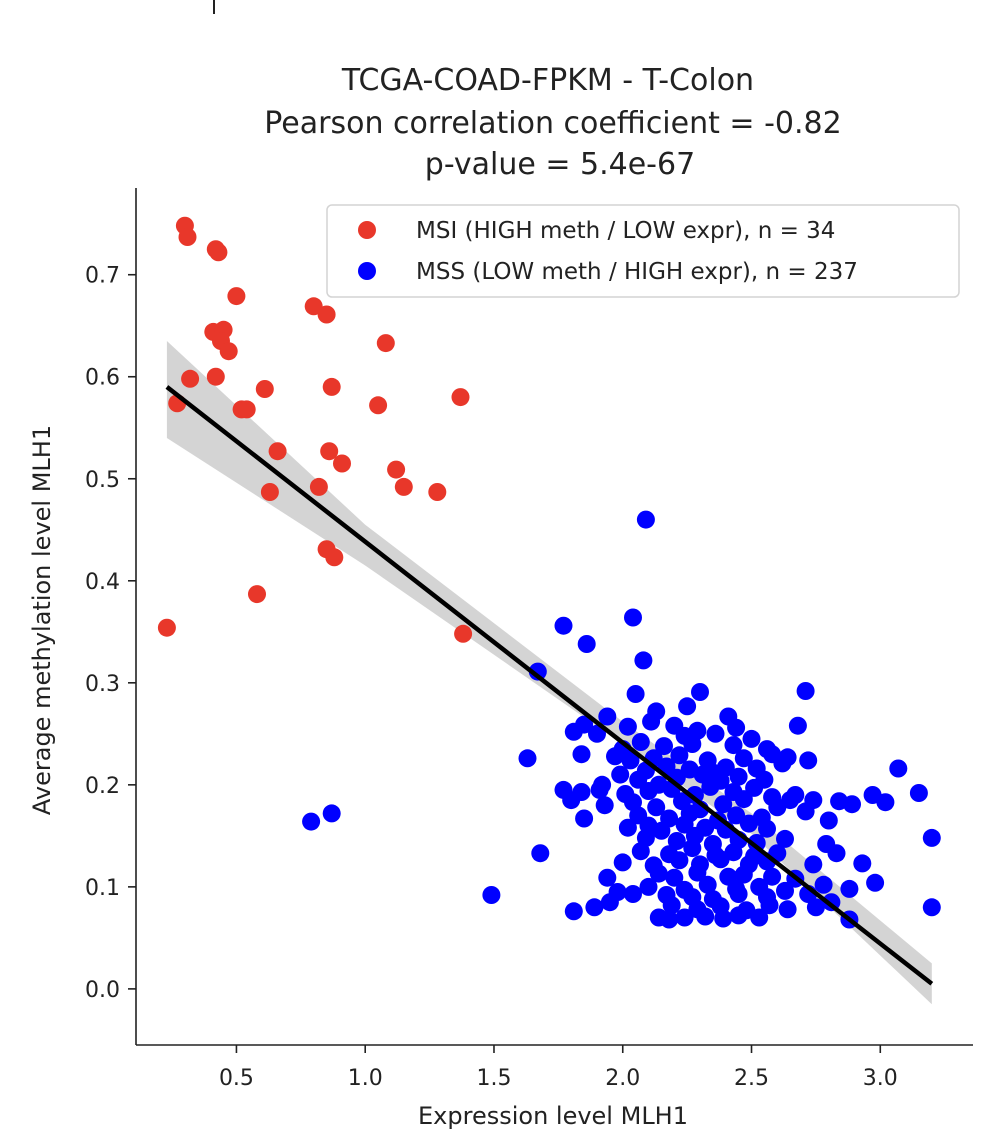  Describe the element at coordinates (315, 429) in the screenshot. I see `series-msi` at that location.